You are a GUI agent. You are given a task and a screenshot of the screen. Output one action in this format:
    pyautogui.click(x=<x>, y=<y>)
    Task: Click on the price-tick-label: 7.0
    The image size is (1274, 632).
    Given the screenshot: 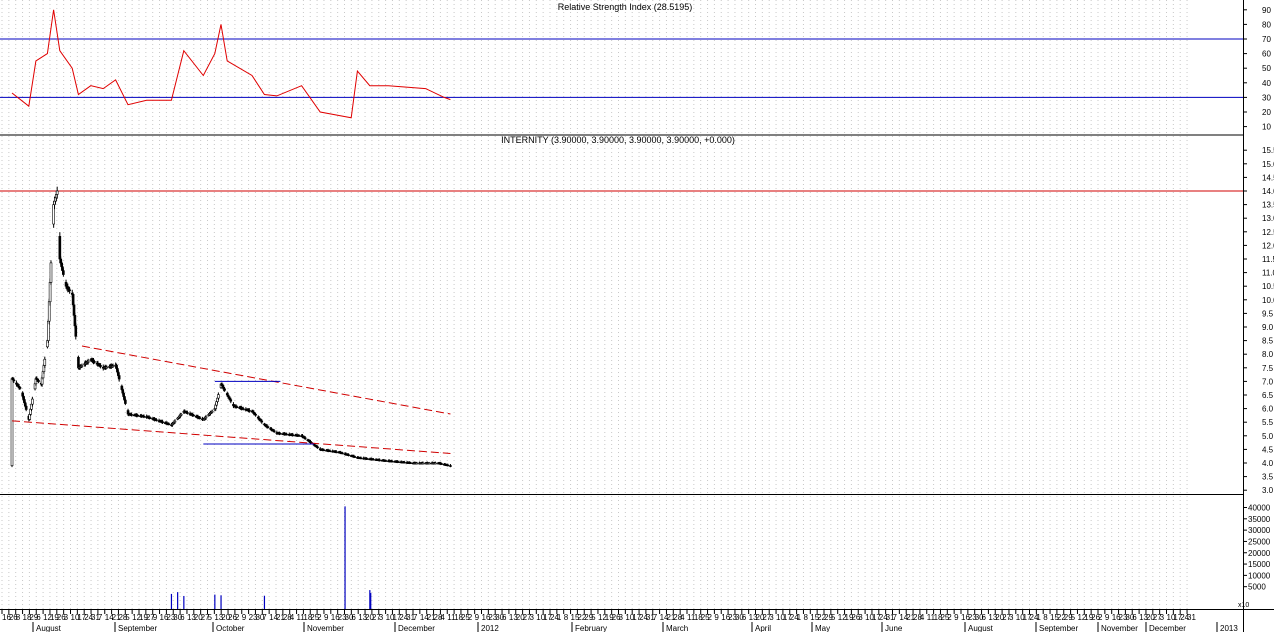 What is the action you would take?
    pyautogui.click(x=1268, y=381)
    